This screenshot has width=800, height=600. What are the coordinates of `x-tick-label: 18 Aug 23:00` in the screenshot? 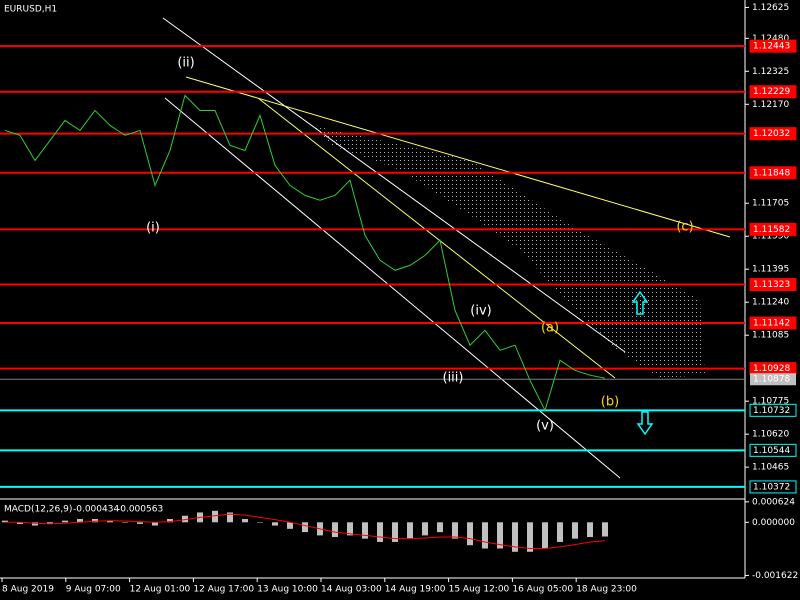 It's located at (606, 590).